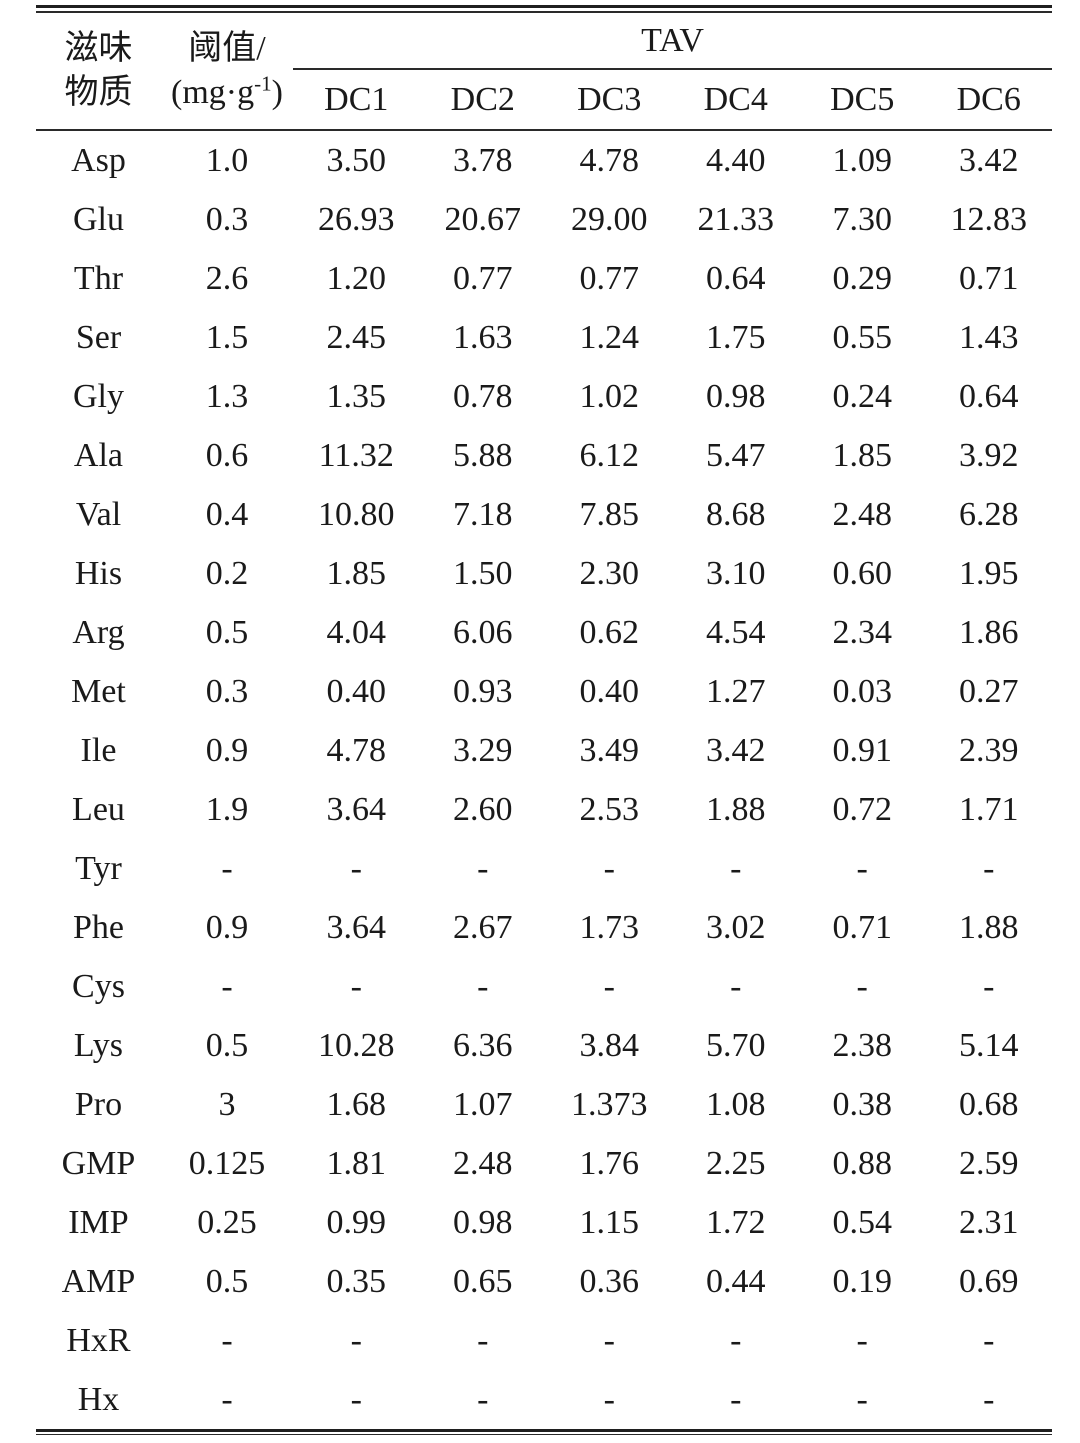  Describe the element at coordinates (544, 455) in the screenshot. I see `table-row: Ala 0.6 11.32 5.88 6.12 5.47 1.85 3.92` at that location.